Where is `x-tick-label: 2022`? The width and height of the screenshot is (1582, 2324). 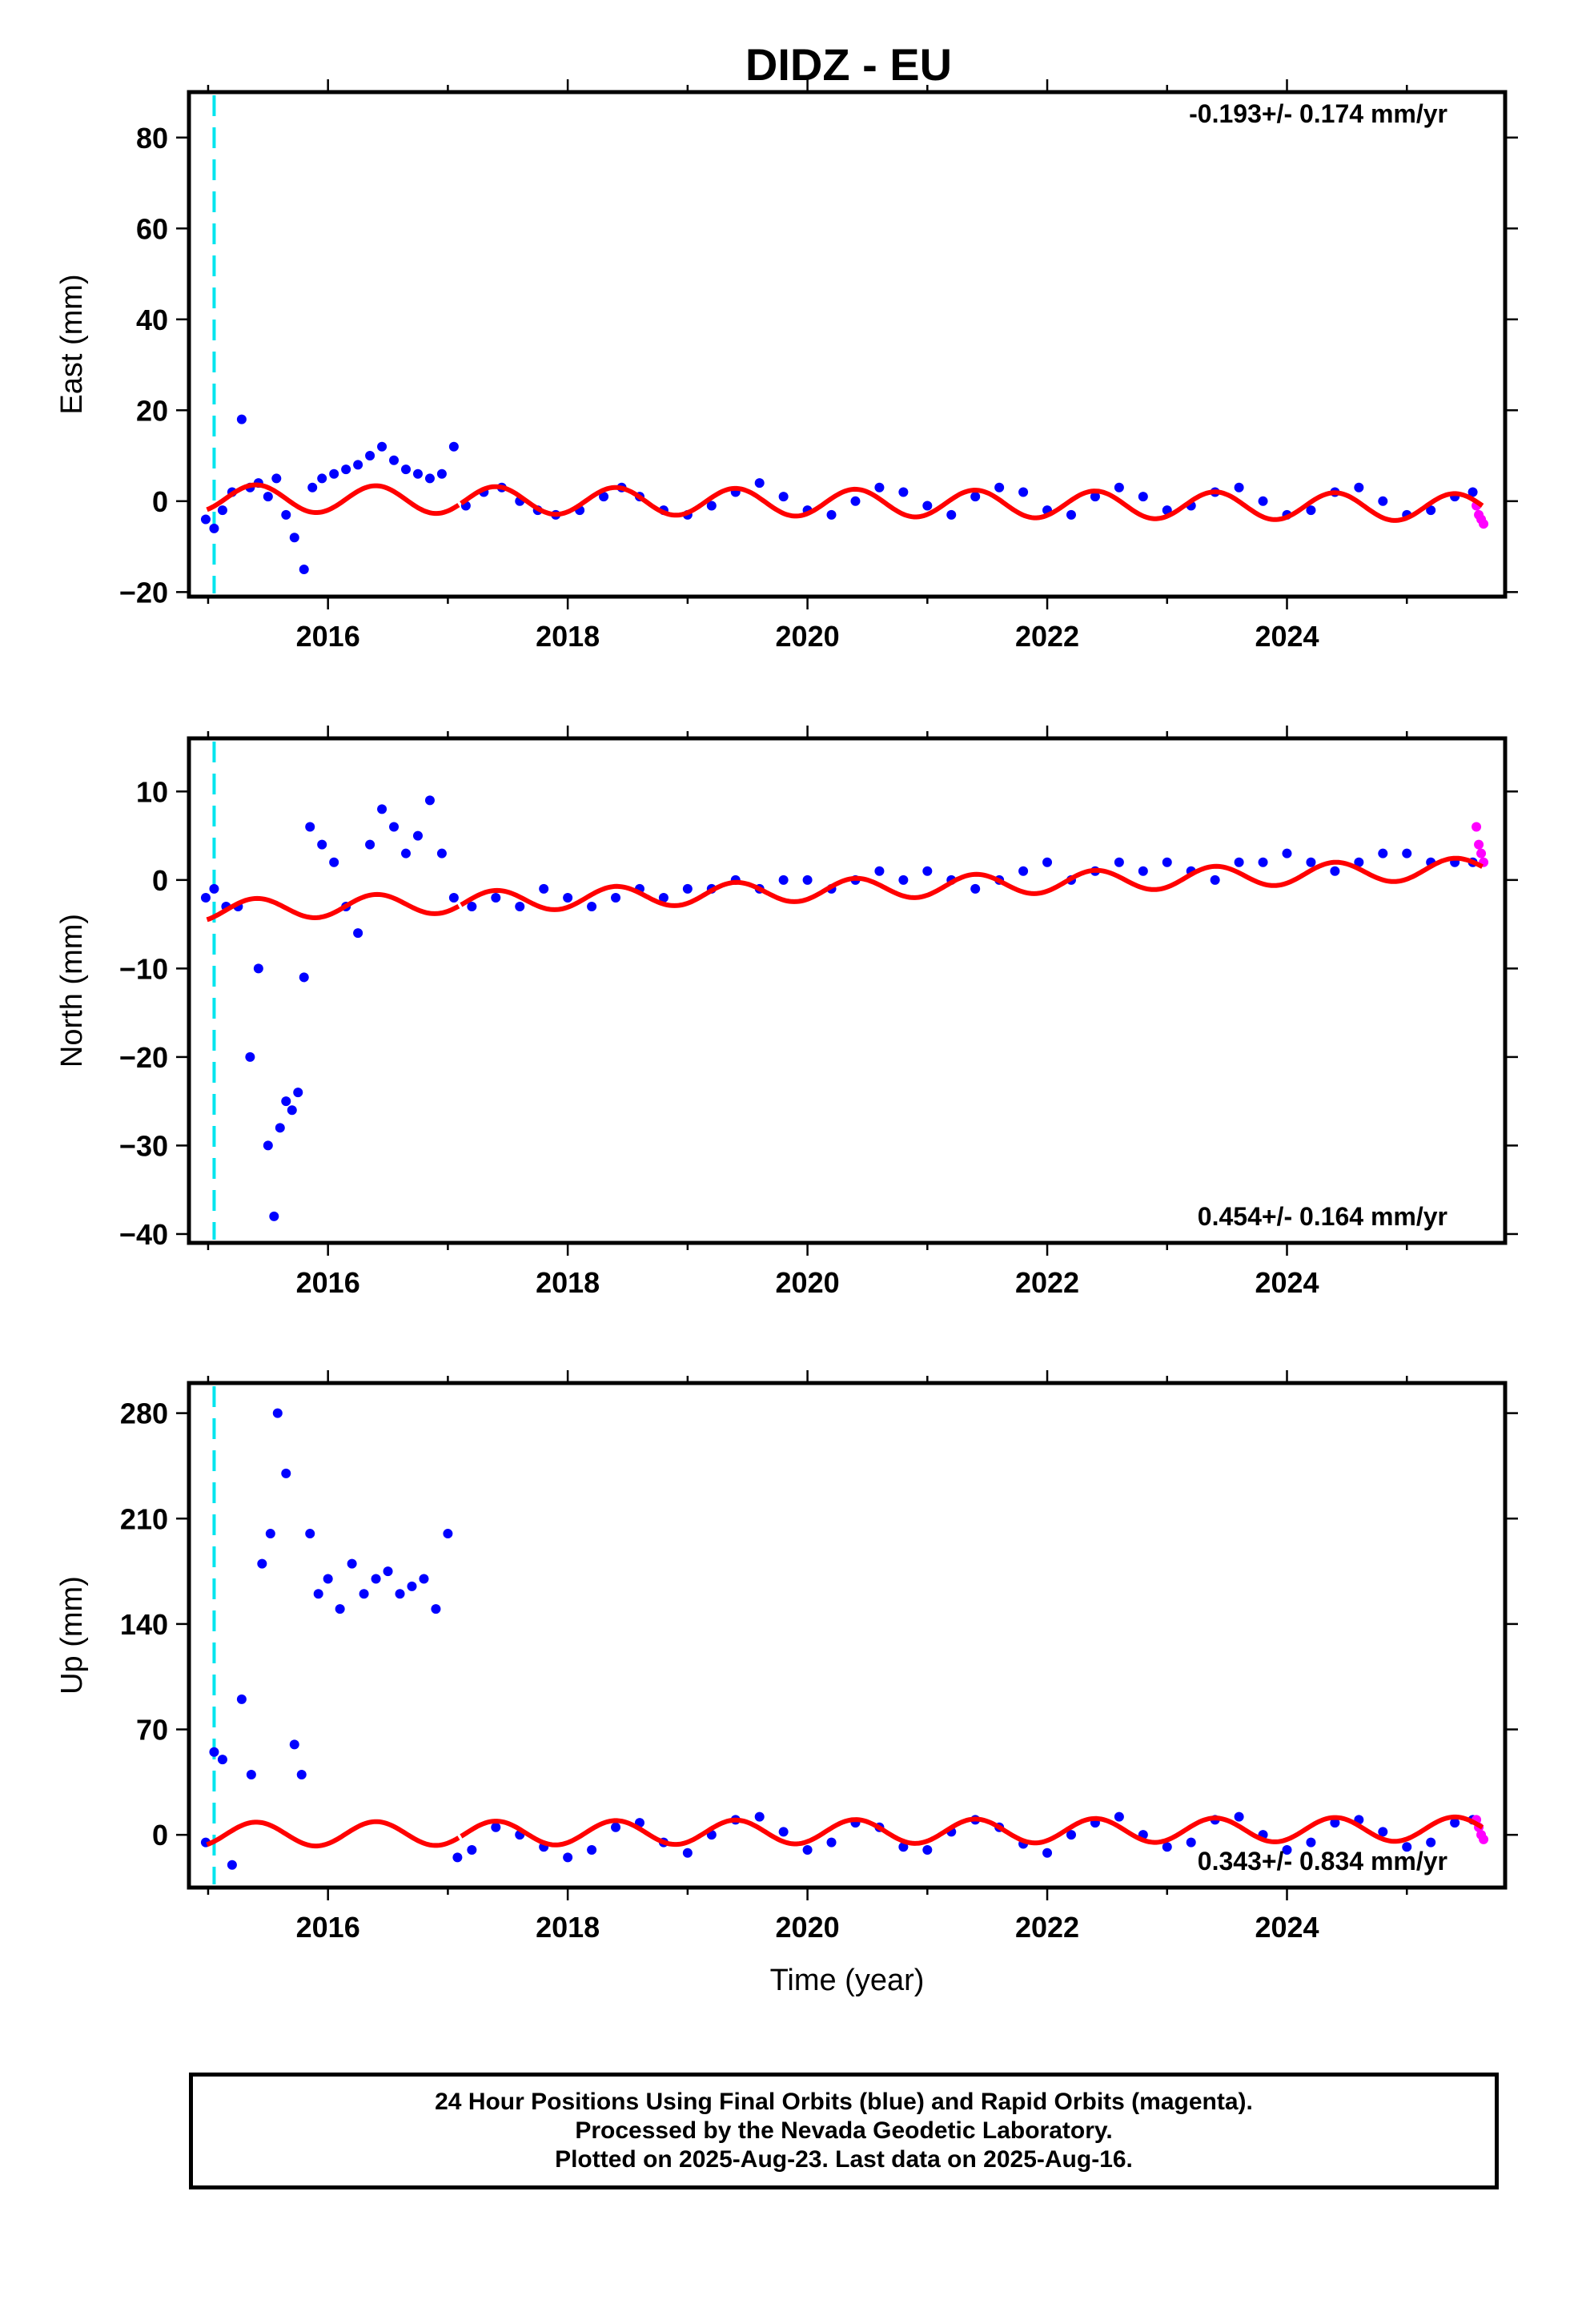
x-tick-label: 2022 is located at coordinates (1047, 636).